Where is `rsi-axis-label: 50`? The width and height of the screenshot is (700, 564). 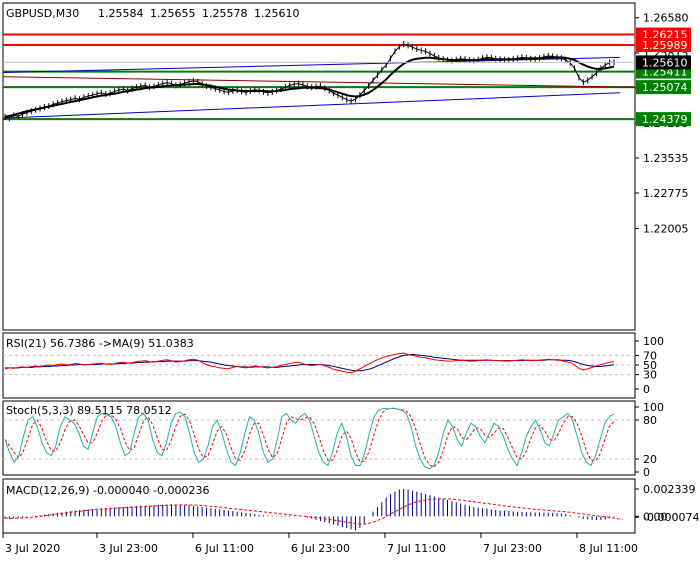 rsi-axis-label: 50 is located at coordinates (650, 365).